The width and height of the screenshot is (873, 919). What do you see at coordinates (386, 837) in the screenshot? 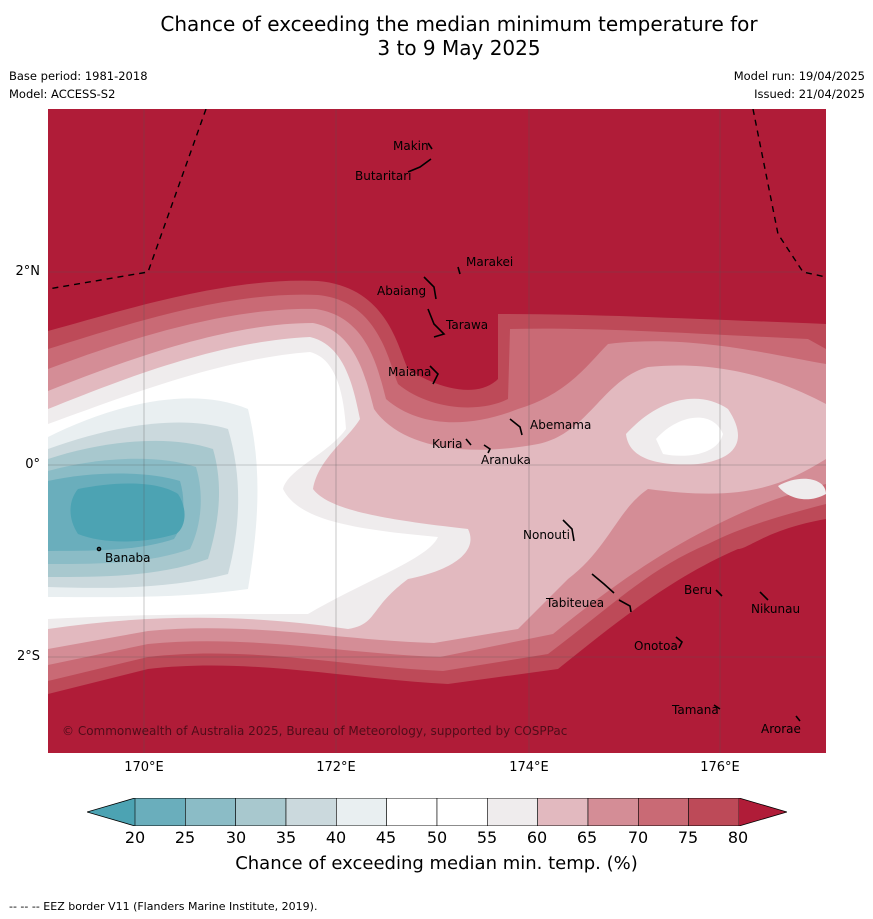
I see `colorbar-tick: 45` at bounding box center [386, 837].